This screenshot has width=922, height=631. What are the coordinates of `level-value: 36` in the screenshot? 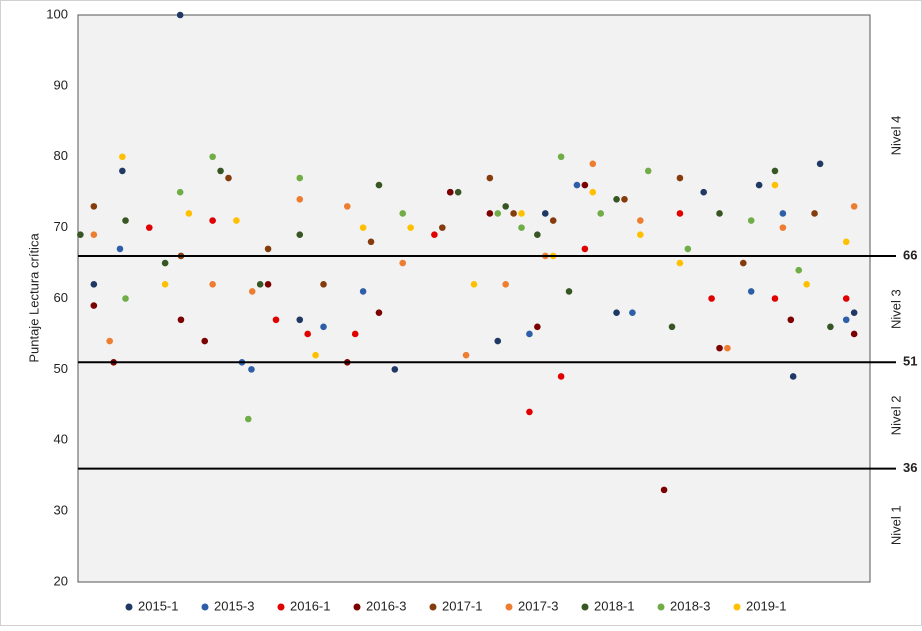 It's located at (910, 467).